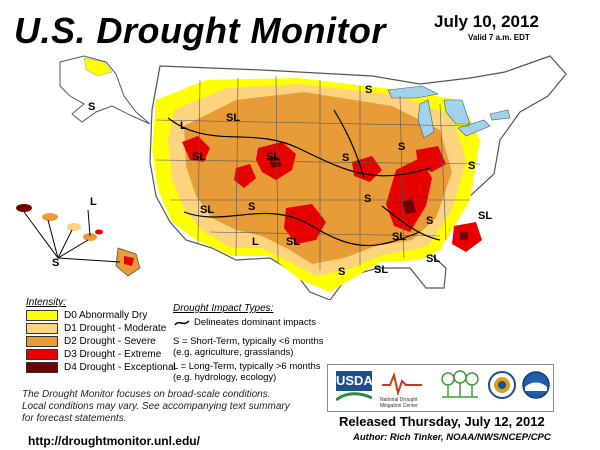  Describe the element at coordinates (536, 385) in the screenshot. I see `noaa-logo-icon` at that location.